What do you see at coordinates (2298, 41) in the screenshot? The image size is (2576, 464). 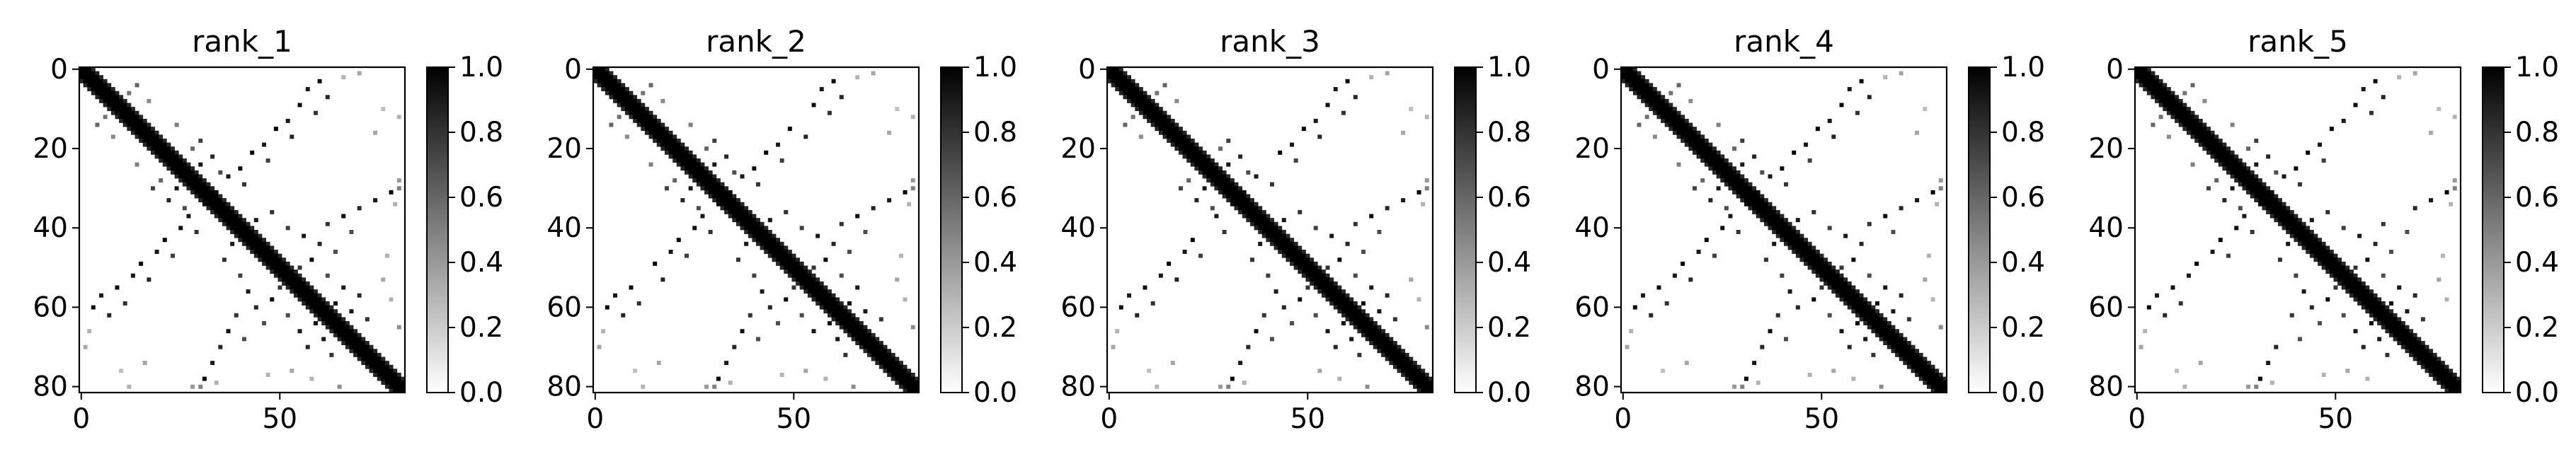 I see `panel-title: rank_5` at bounding box center [2298, 41].